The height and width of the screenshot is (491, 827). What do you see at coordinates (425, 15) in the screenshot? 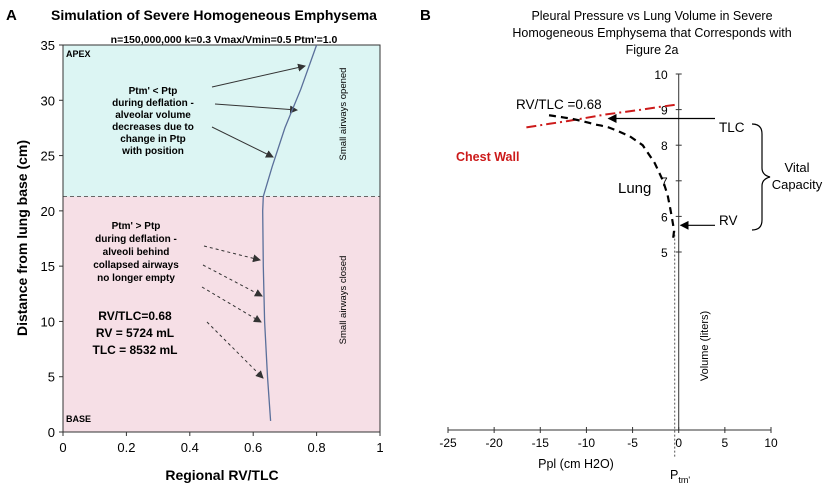
I see `panel-b-letter: B` at bounding box center [425, 15].